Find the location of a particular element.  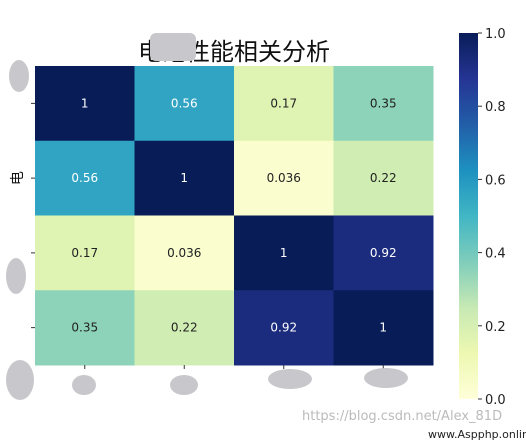

heatmap-cell-r1-c4 is located at coordinates (383, 104).